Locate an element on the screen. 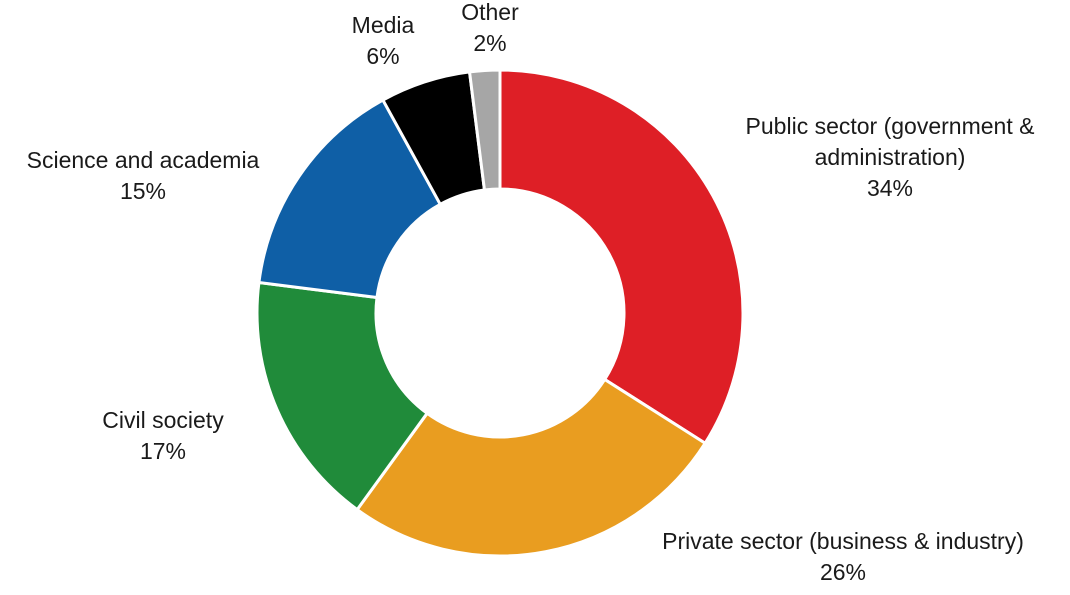  slice-label-line: administration) is located at coordinates (890, 157).